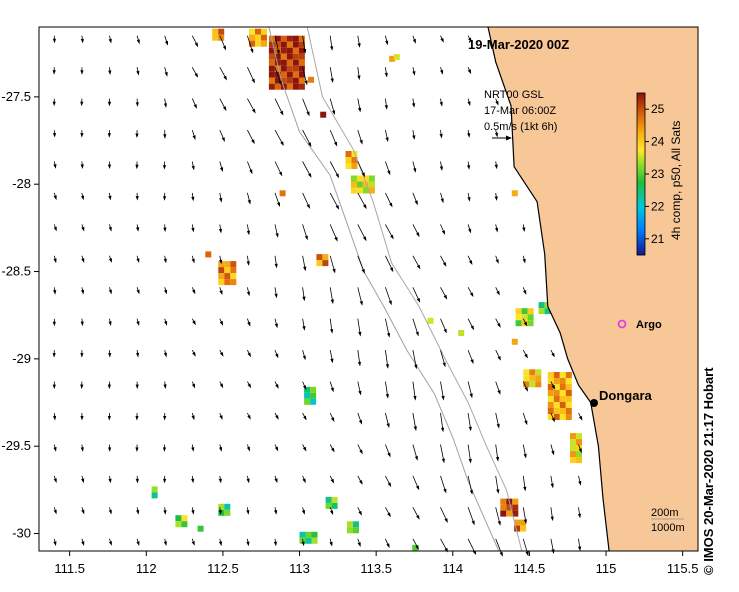  I want to click on current-legend-time: 17-Mar 06:00Z, so click(520, 111).